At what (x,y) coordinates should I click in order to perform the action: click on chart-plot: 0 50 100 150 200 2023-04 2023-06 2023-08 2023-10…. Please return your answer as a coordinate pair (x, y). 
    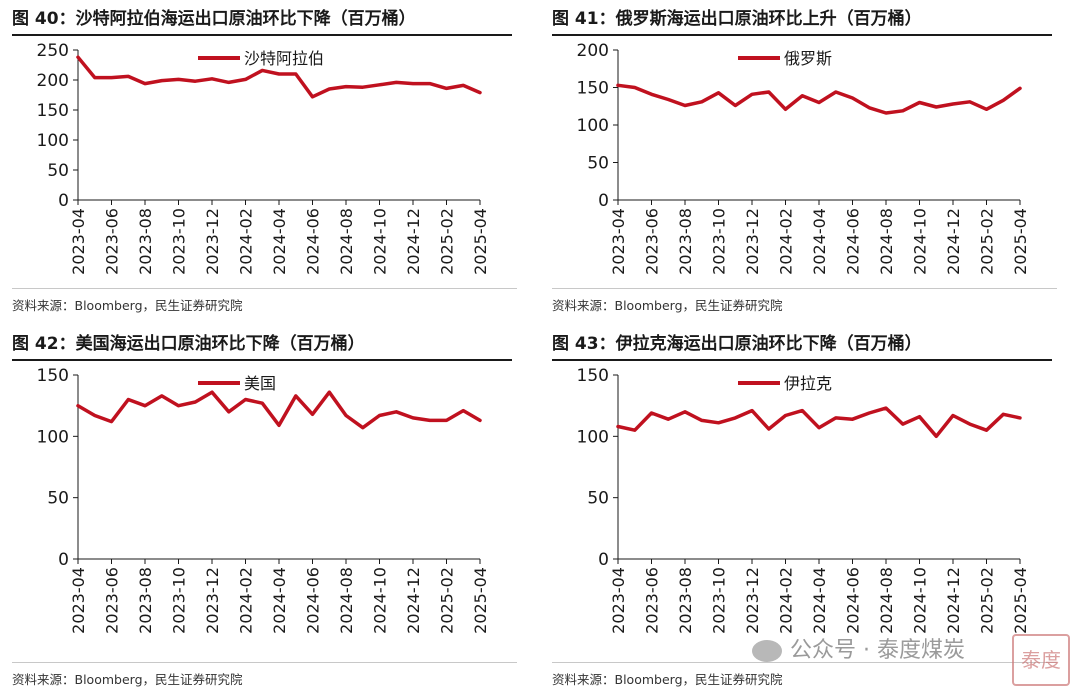
    Looking at the image, I should click on (803, 158).